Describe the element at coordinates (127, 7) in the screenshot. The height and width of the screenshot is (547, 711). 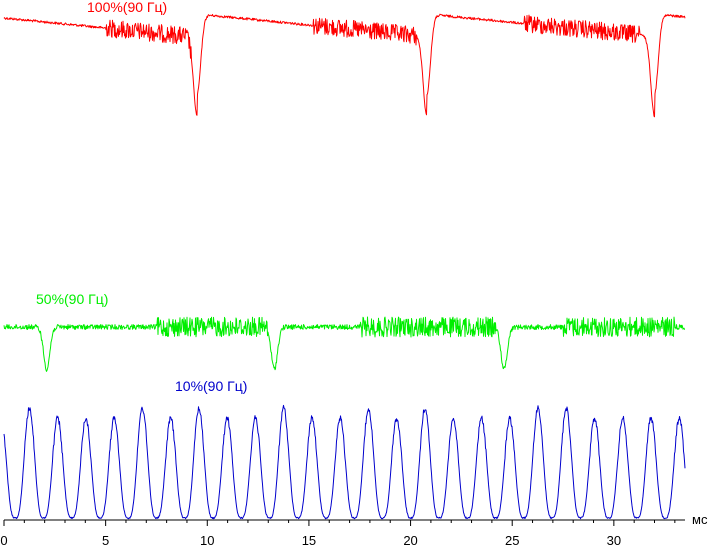
I see `series-label-100: 100%(90 Гц)` at that location.